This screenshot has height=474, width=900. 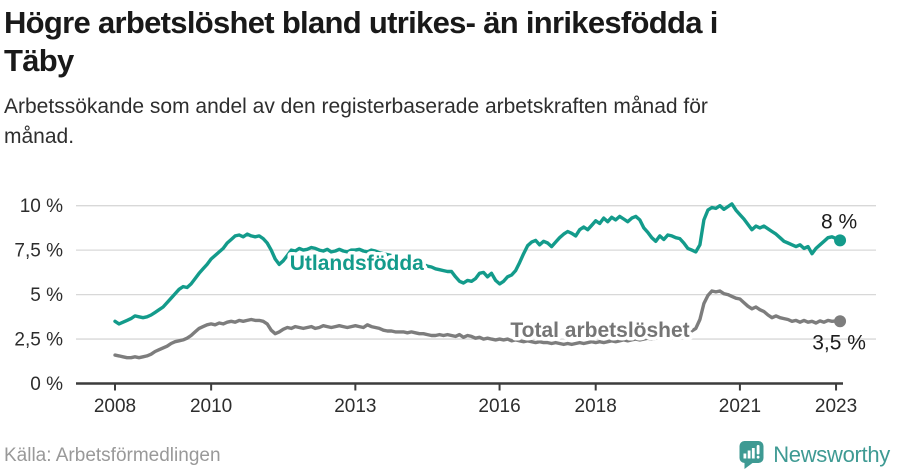 I want to click on title-line-2: Täby, so click(x=39, y=60).